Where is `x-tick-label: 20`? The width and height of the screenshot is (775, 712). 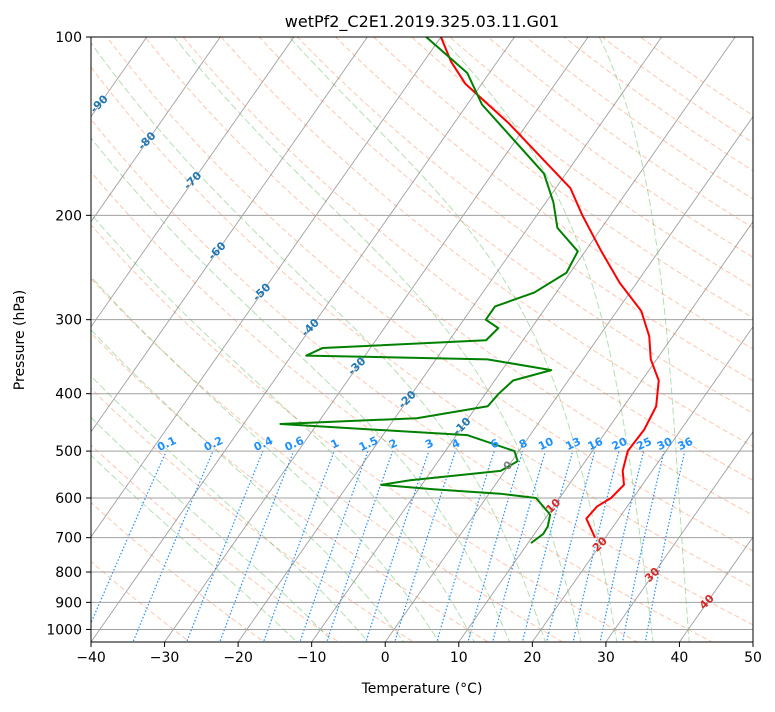 x-tick-label: 20 is located at coordinates (532, 658).